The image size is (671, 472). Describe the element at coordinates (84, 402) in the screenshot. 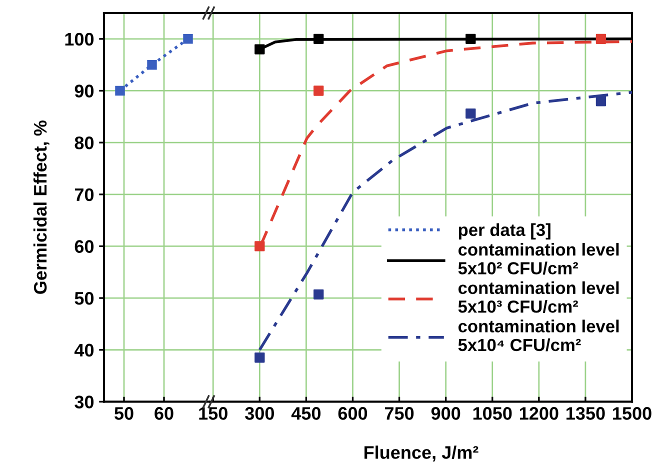

I see `y-tick-label: 30` at that location.